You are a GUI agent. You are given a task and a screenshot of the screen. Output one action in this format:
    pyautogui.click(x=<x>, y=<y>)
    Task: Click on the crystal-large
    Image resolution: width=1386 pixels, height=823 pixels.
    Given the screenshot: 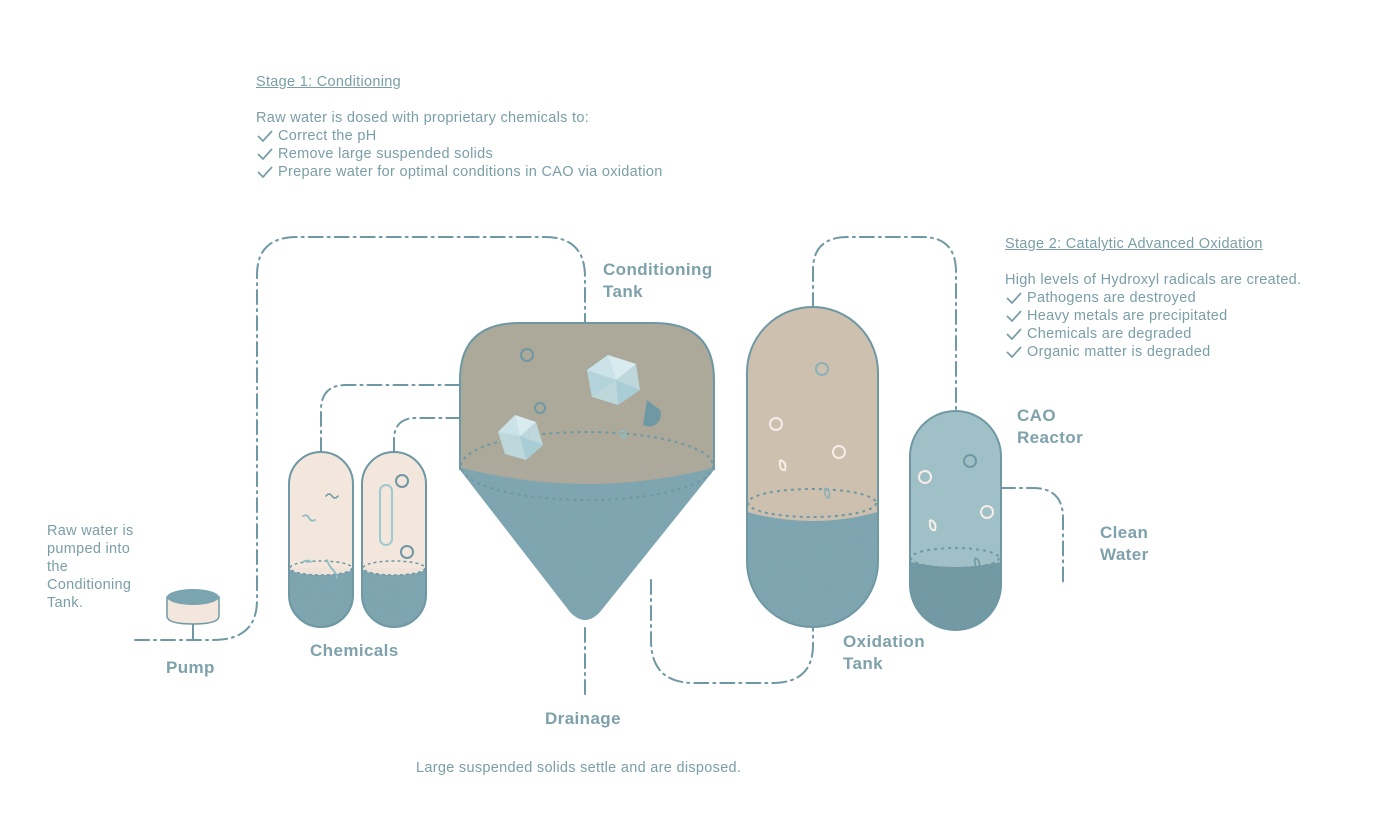 What is the action you would take?
    pyautogui.click(x=613, y=380)
    